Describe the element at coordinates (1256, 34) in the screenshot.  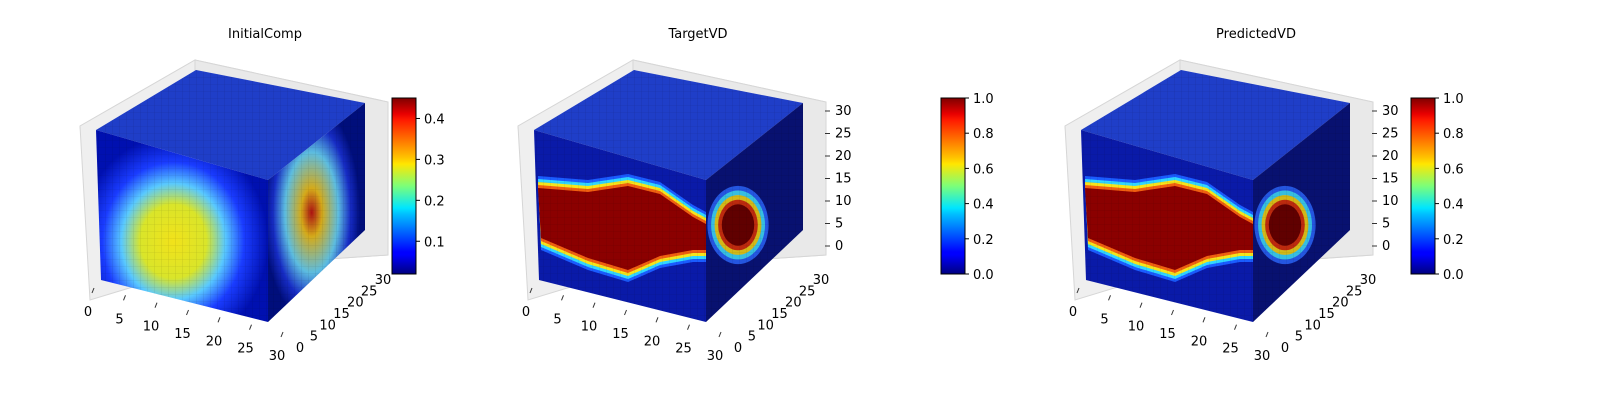
I see `chart-title: PredictedVD` at that location.